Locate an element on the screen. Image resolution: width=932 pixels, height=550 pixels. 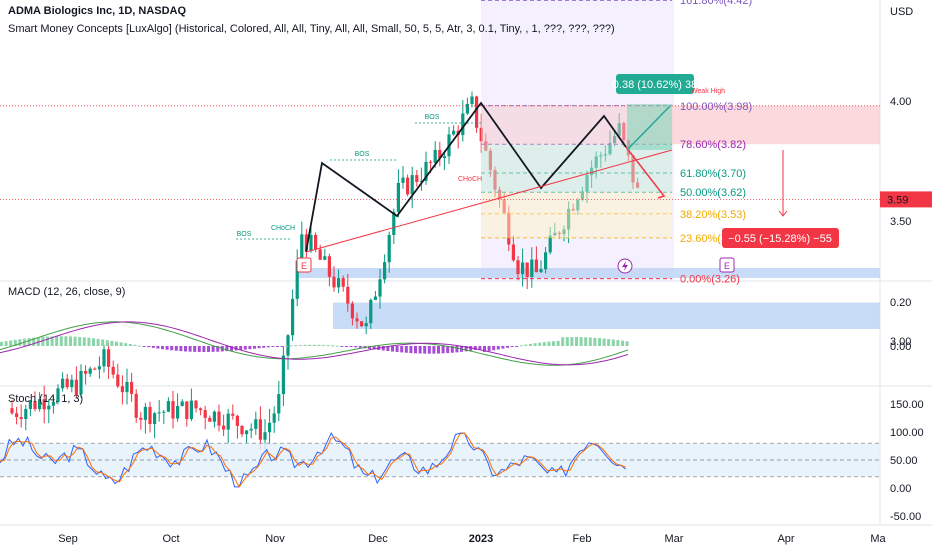
stoch-tick: 150.00 is located at coordinates (907, 405).